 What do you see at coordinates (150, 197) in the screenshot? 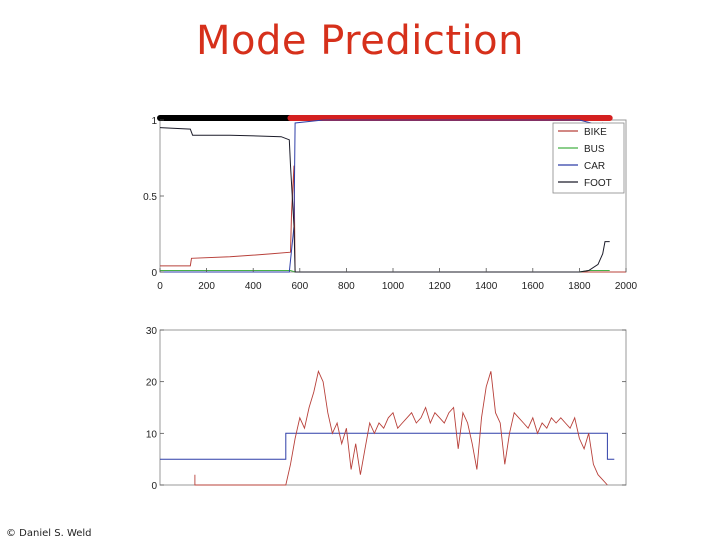
I see `y-tick-label: 0.5` at bounding box center [150, 197].